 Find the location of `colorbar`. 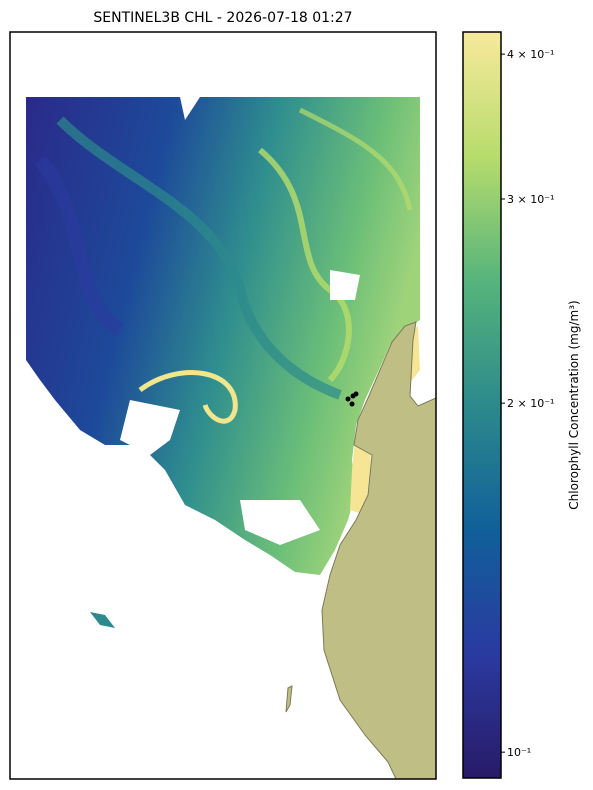

colorbar is located at coordinates (482, 405).